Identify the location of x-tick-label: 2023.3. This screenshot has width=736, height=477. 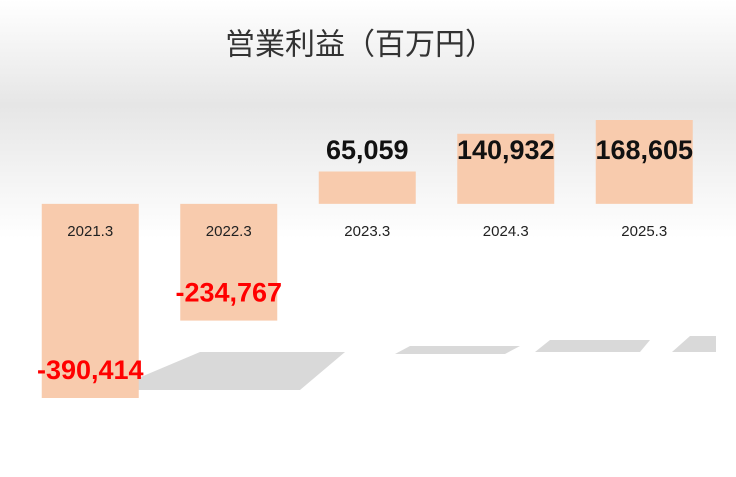
(367, 231).